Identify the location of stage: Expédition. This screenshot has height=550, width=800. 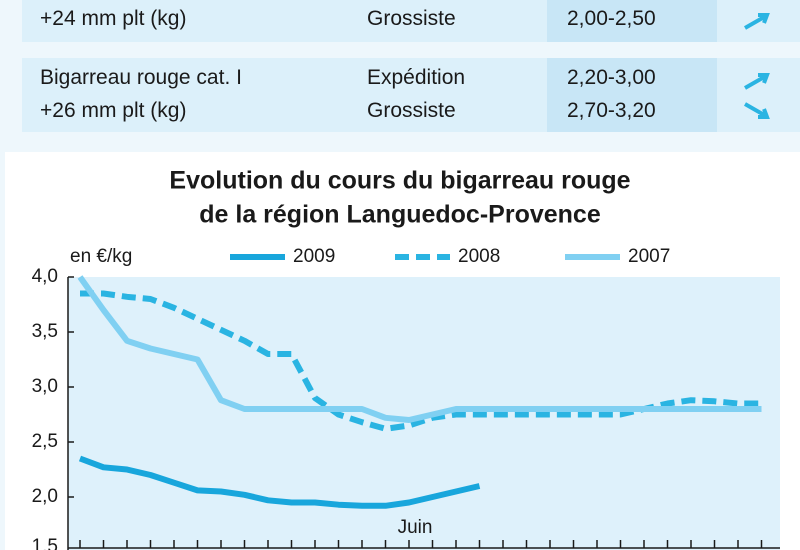
(416, 77).